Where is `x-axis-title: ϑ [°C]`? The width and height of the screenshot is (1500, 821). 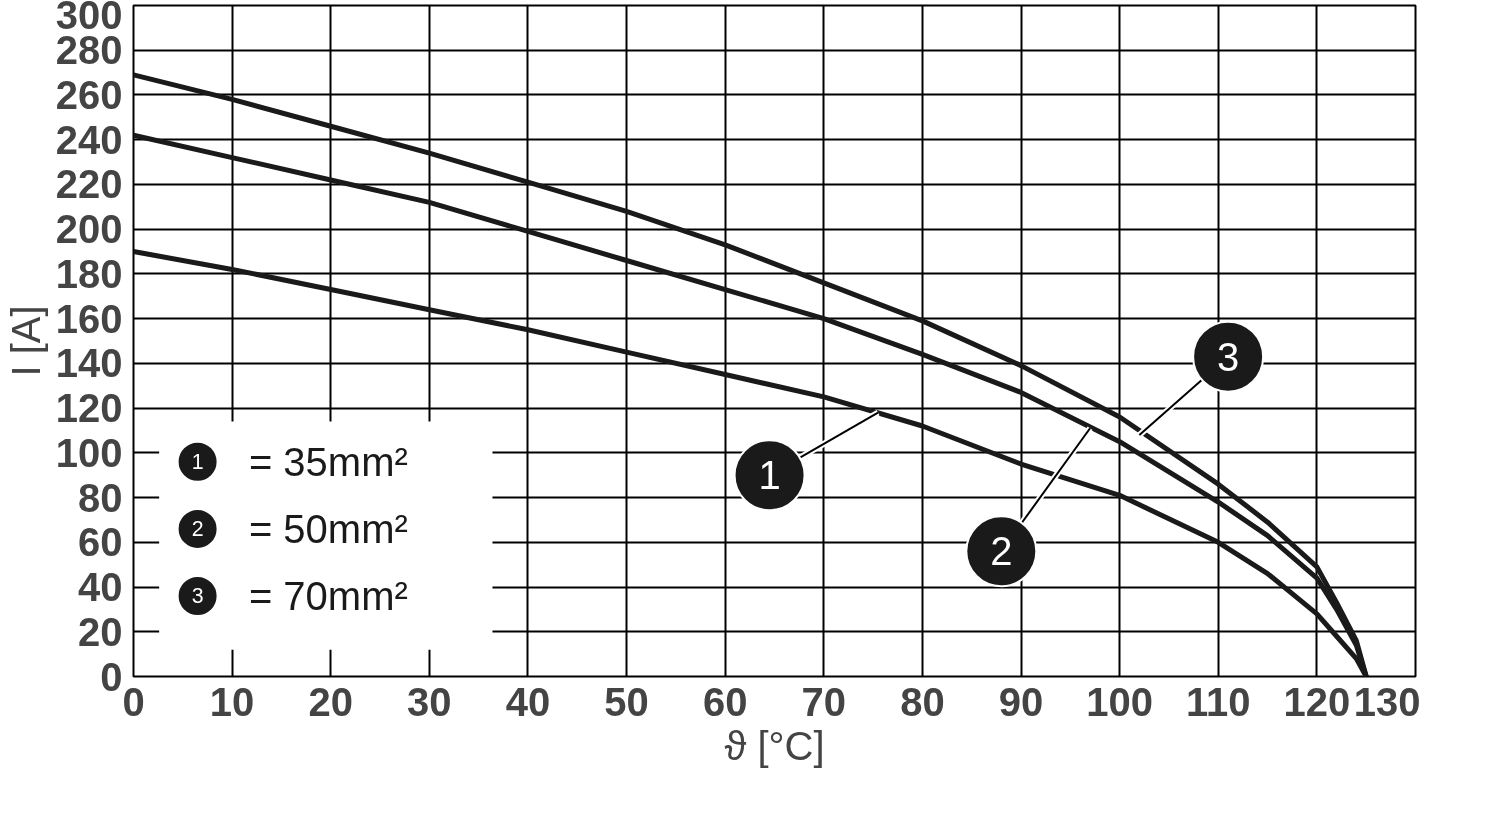 x-axis-title: ϑ [°C] is located at coordinates (774, 745).